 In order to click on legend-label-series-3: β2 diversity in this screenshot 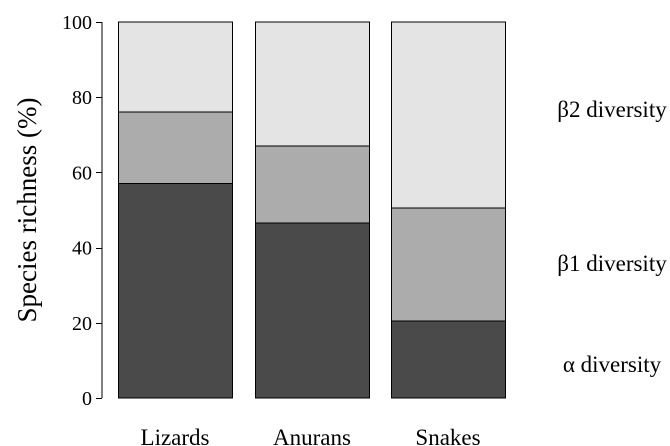, I will do `click(612, 109)`.